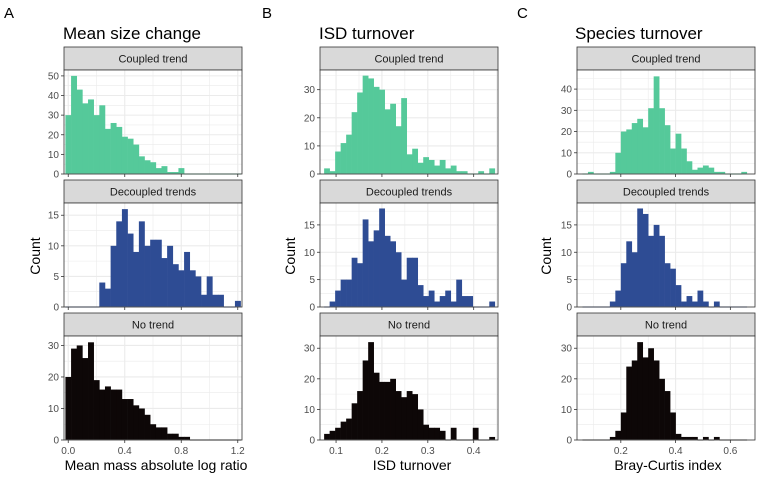 This screenshot has width=768, height=480. I want to click on x-tick-label: 0.0, so click(68, 451).